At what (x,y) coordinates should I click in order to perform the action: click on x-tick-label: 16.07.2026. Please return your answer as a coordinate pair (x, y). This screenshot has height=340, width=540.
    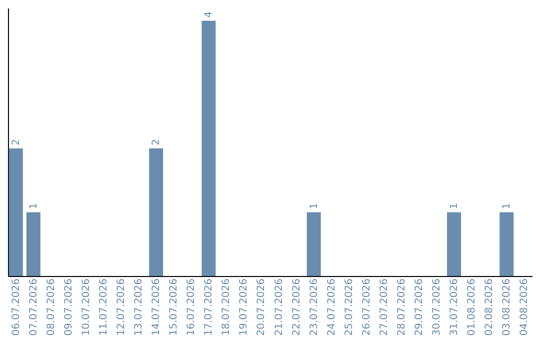
    Looking at the image, I should click on (192, 307).